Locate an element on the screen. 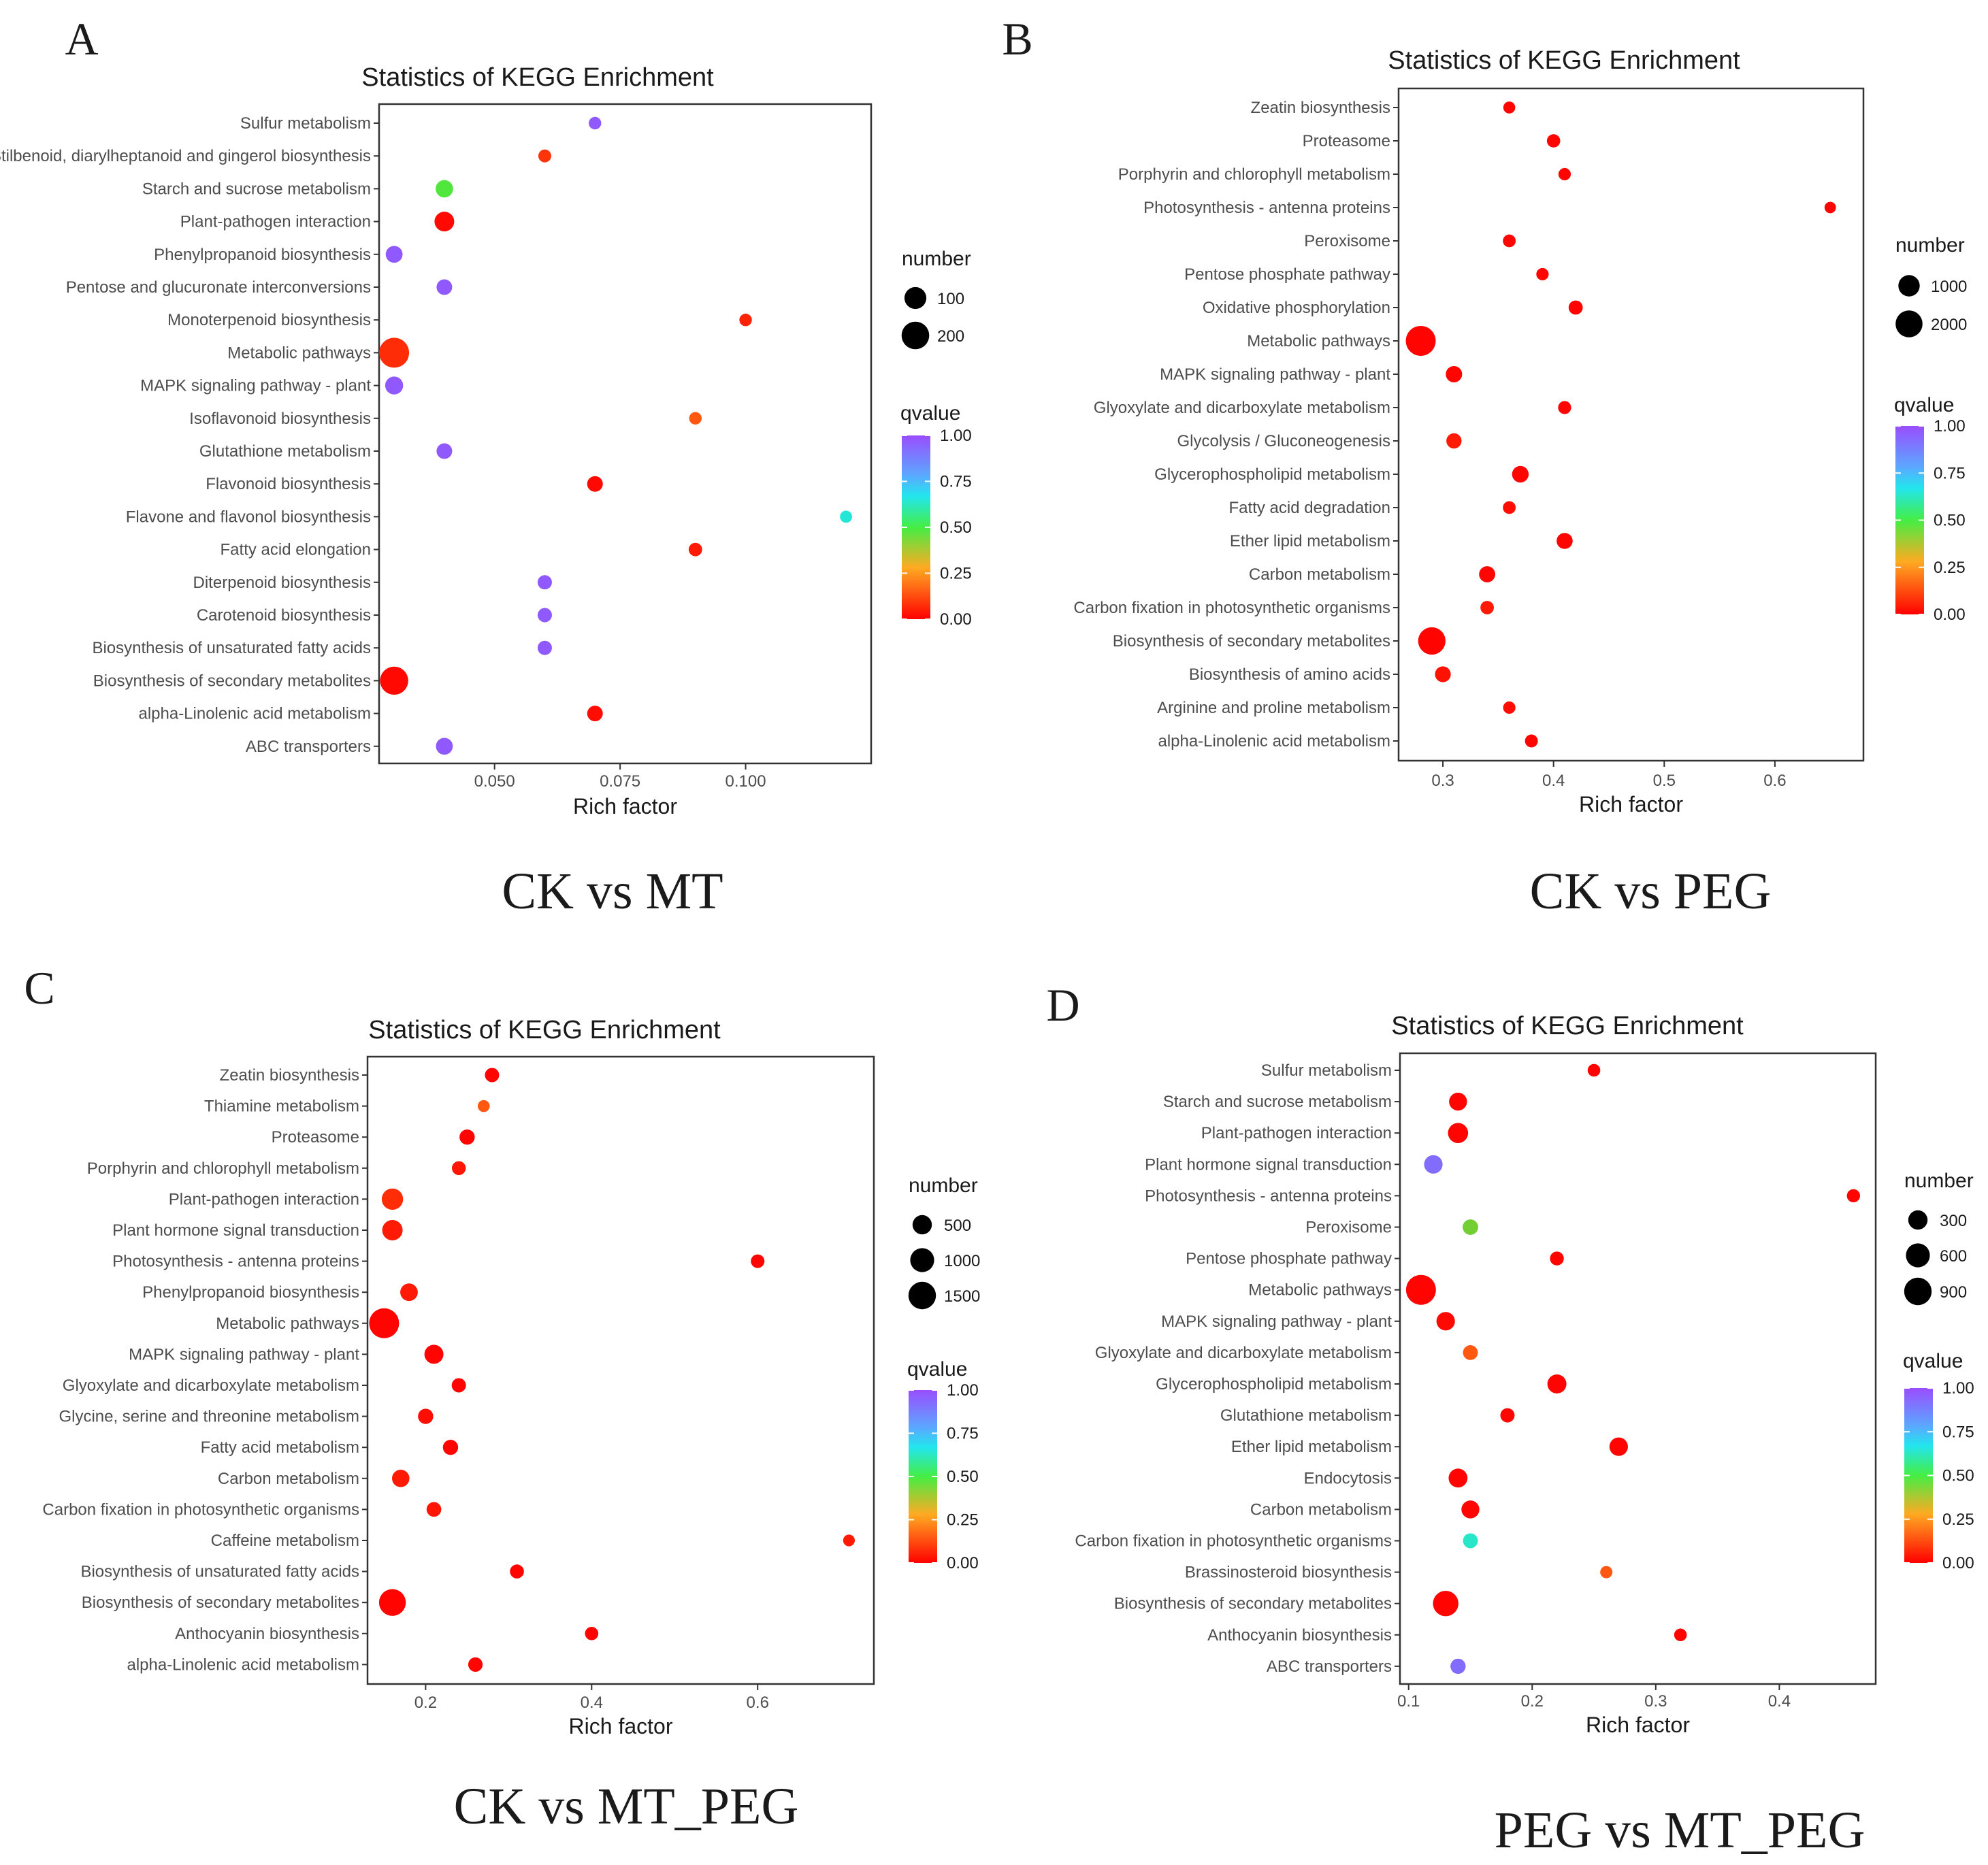 The height and width of the screenshot is (1865, 1988). color-legend-label: 0.00 is located at coordinates (963, 1563).